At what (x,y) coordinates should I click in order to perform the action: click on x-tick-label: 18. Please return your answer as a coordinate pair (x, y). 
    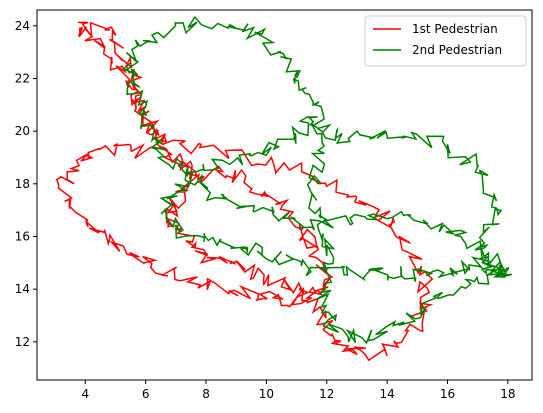
    Looking at the image, I should click on (507, 394).